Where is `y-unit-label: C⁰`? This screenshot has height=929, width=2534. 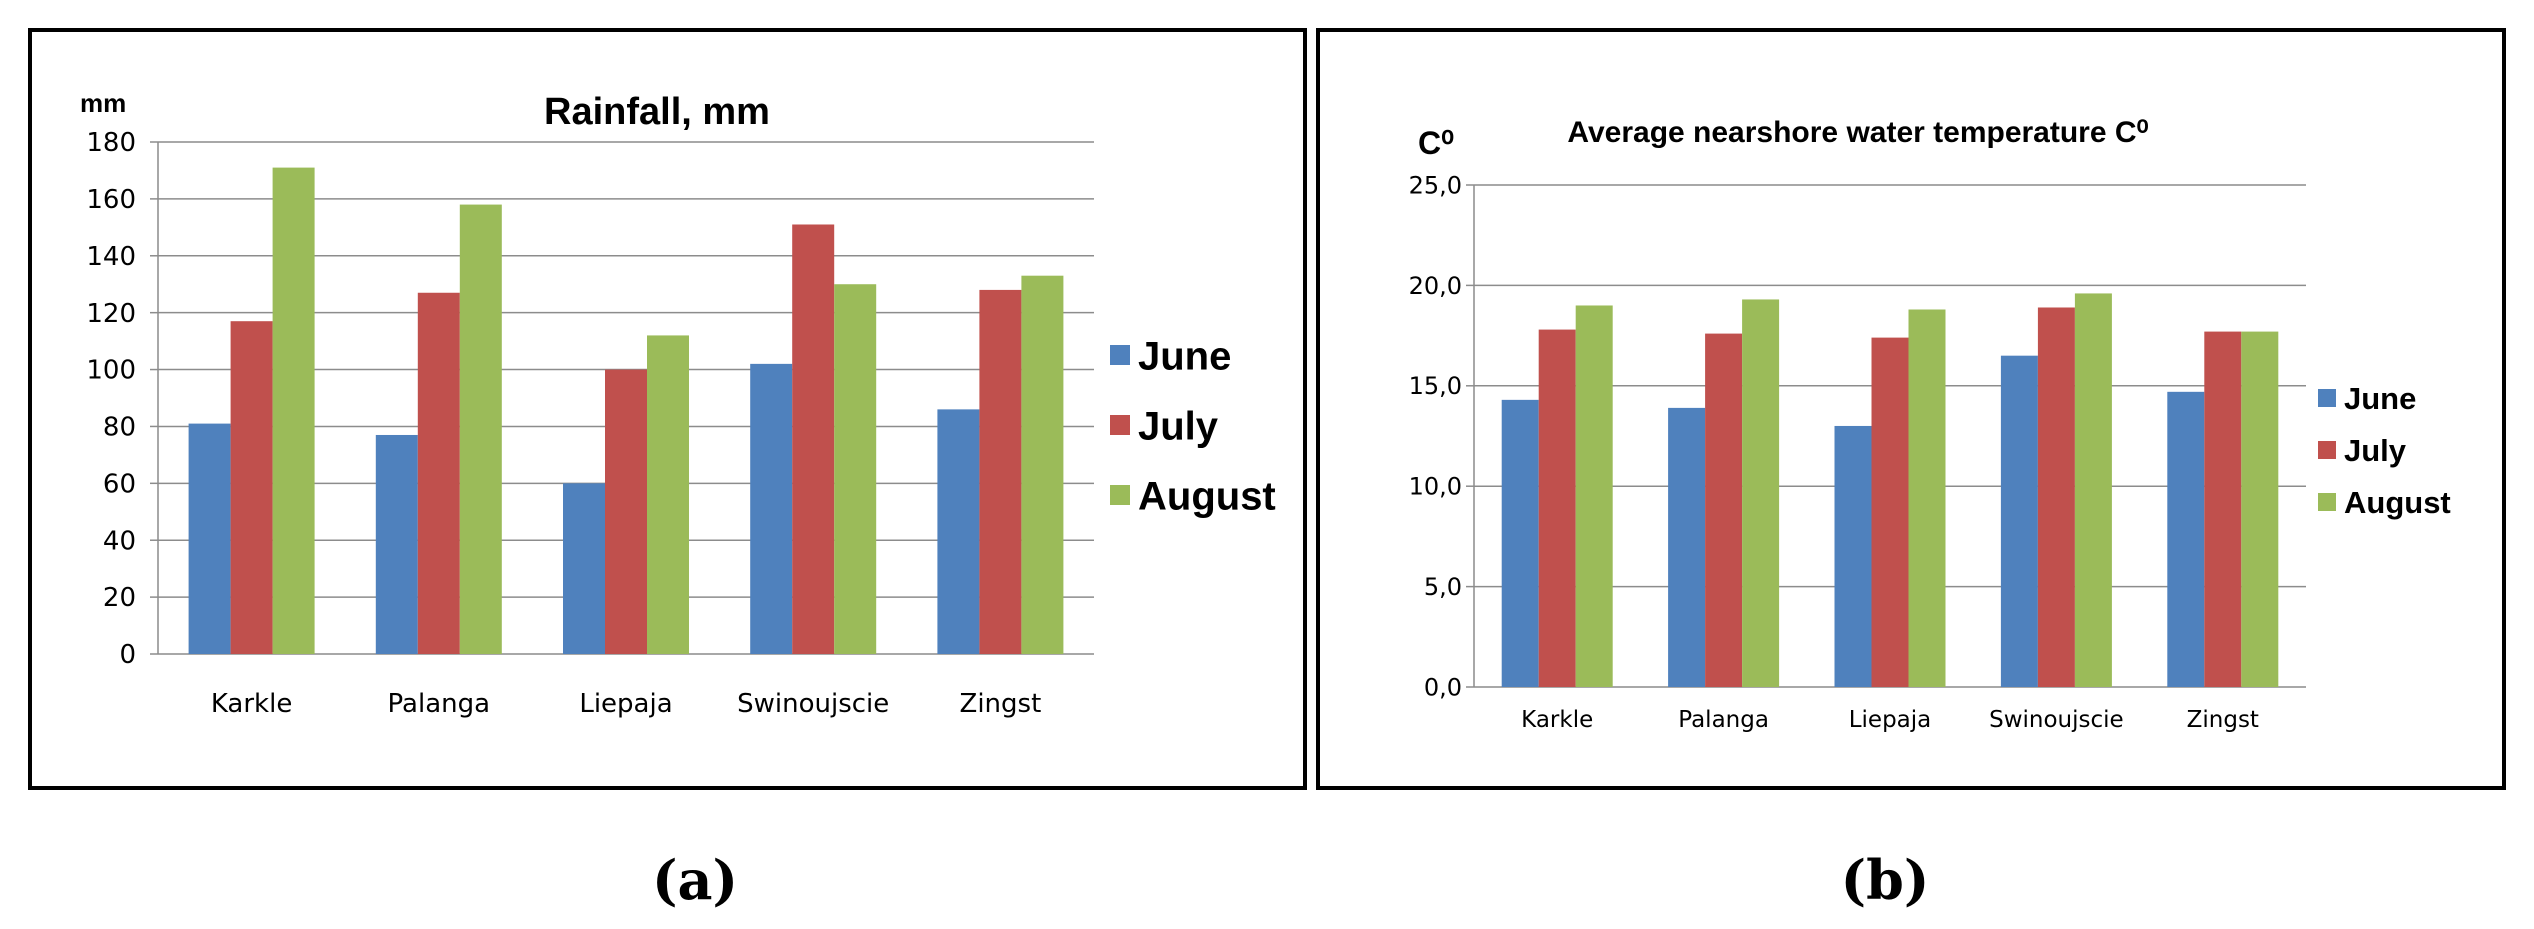
y-unit-label: C⁰ is located at coordinates (1436, 143).